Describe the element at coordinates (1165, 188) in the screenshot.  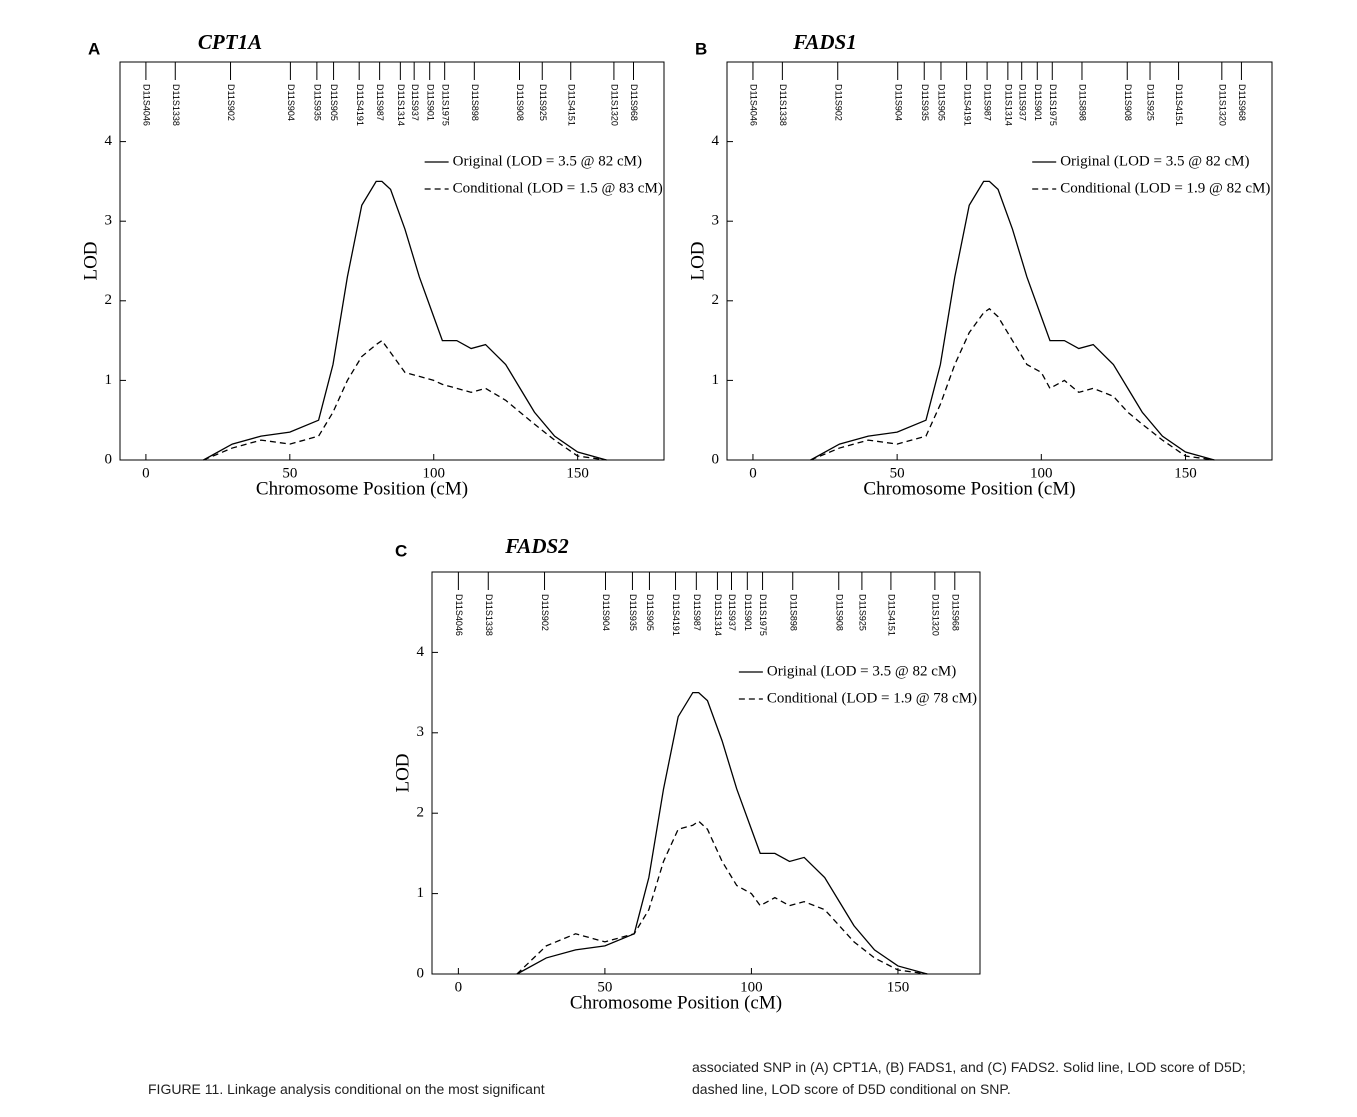
I see `legend-label: Conditional (LOD = 1.9 @ 82 cM)` at that location.